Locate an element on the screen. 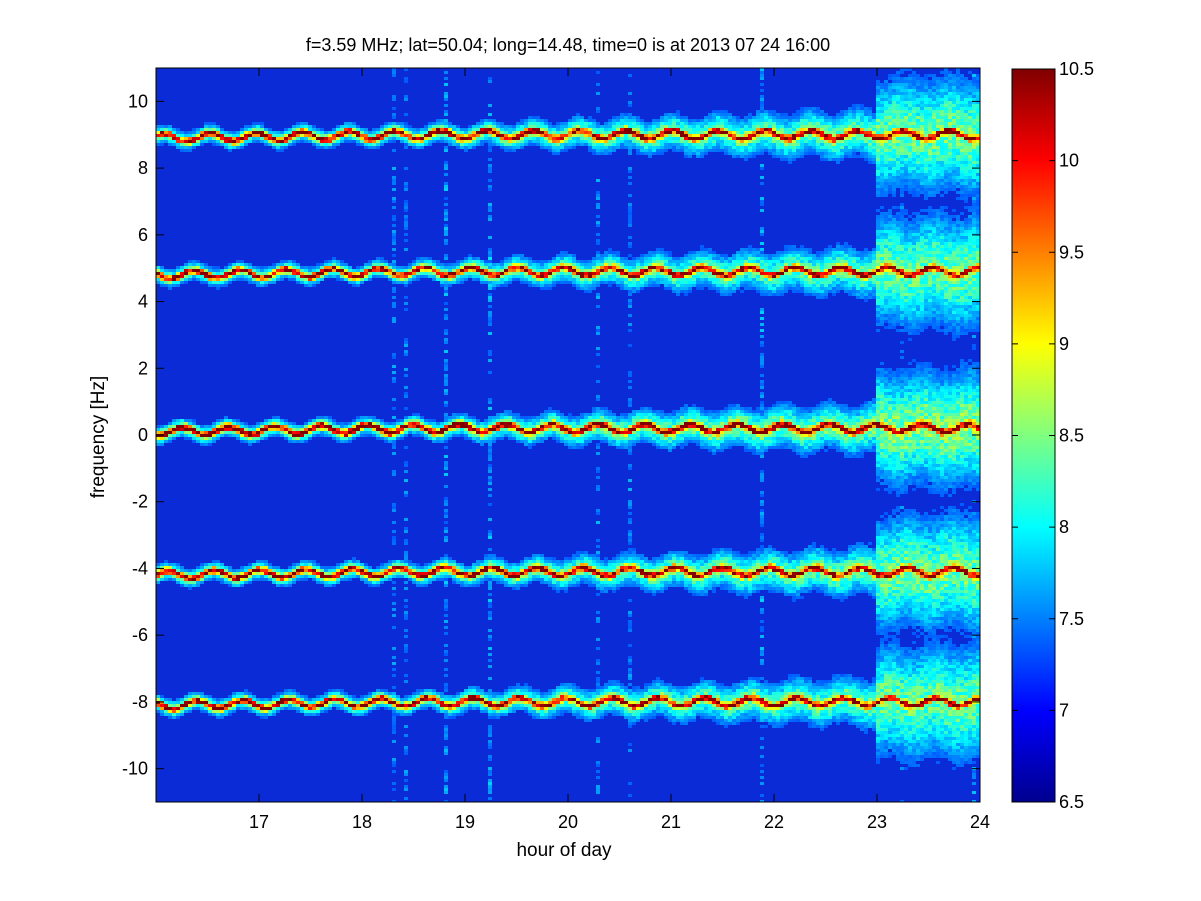 Image resolution: width=1201 pixels, height=901 pixels. colorbar-tick-label: 8 is located at coordinates (1064, 527).